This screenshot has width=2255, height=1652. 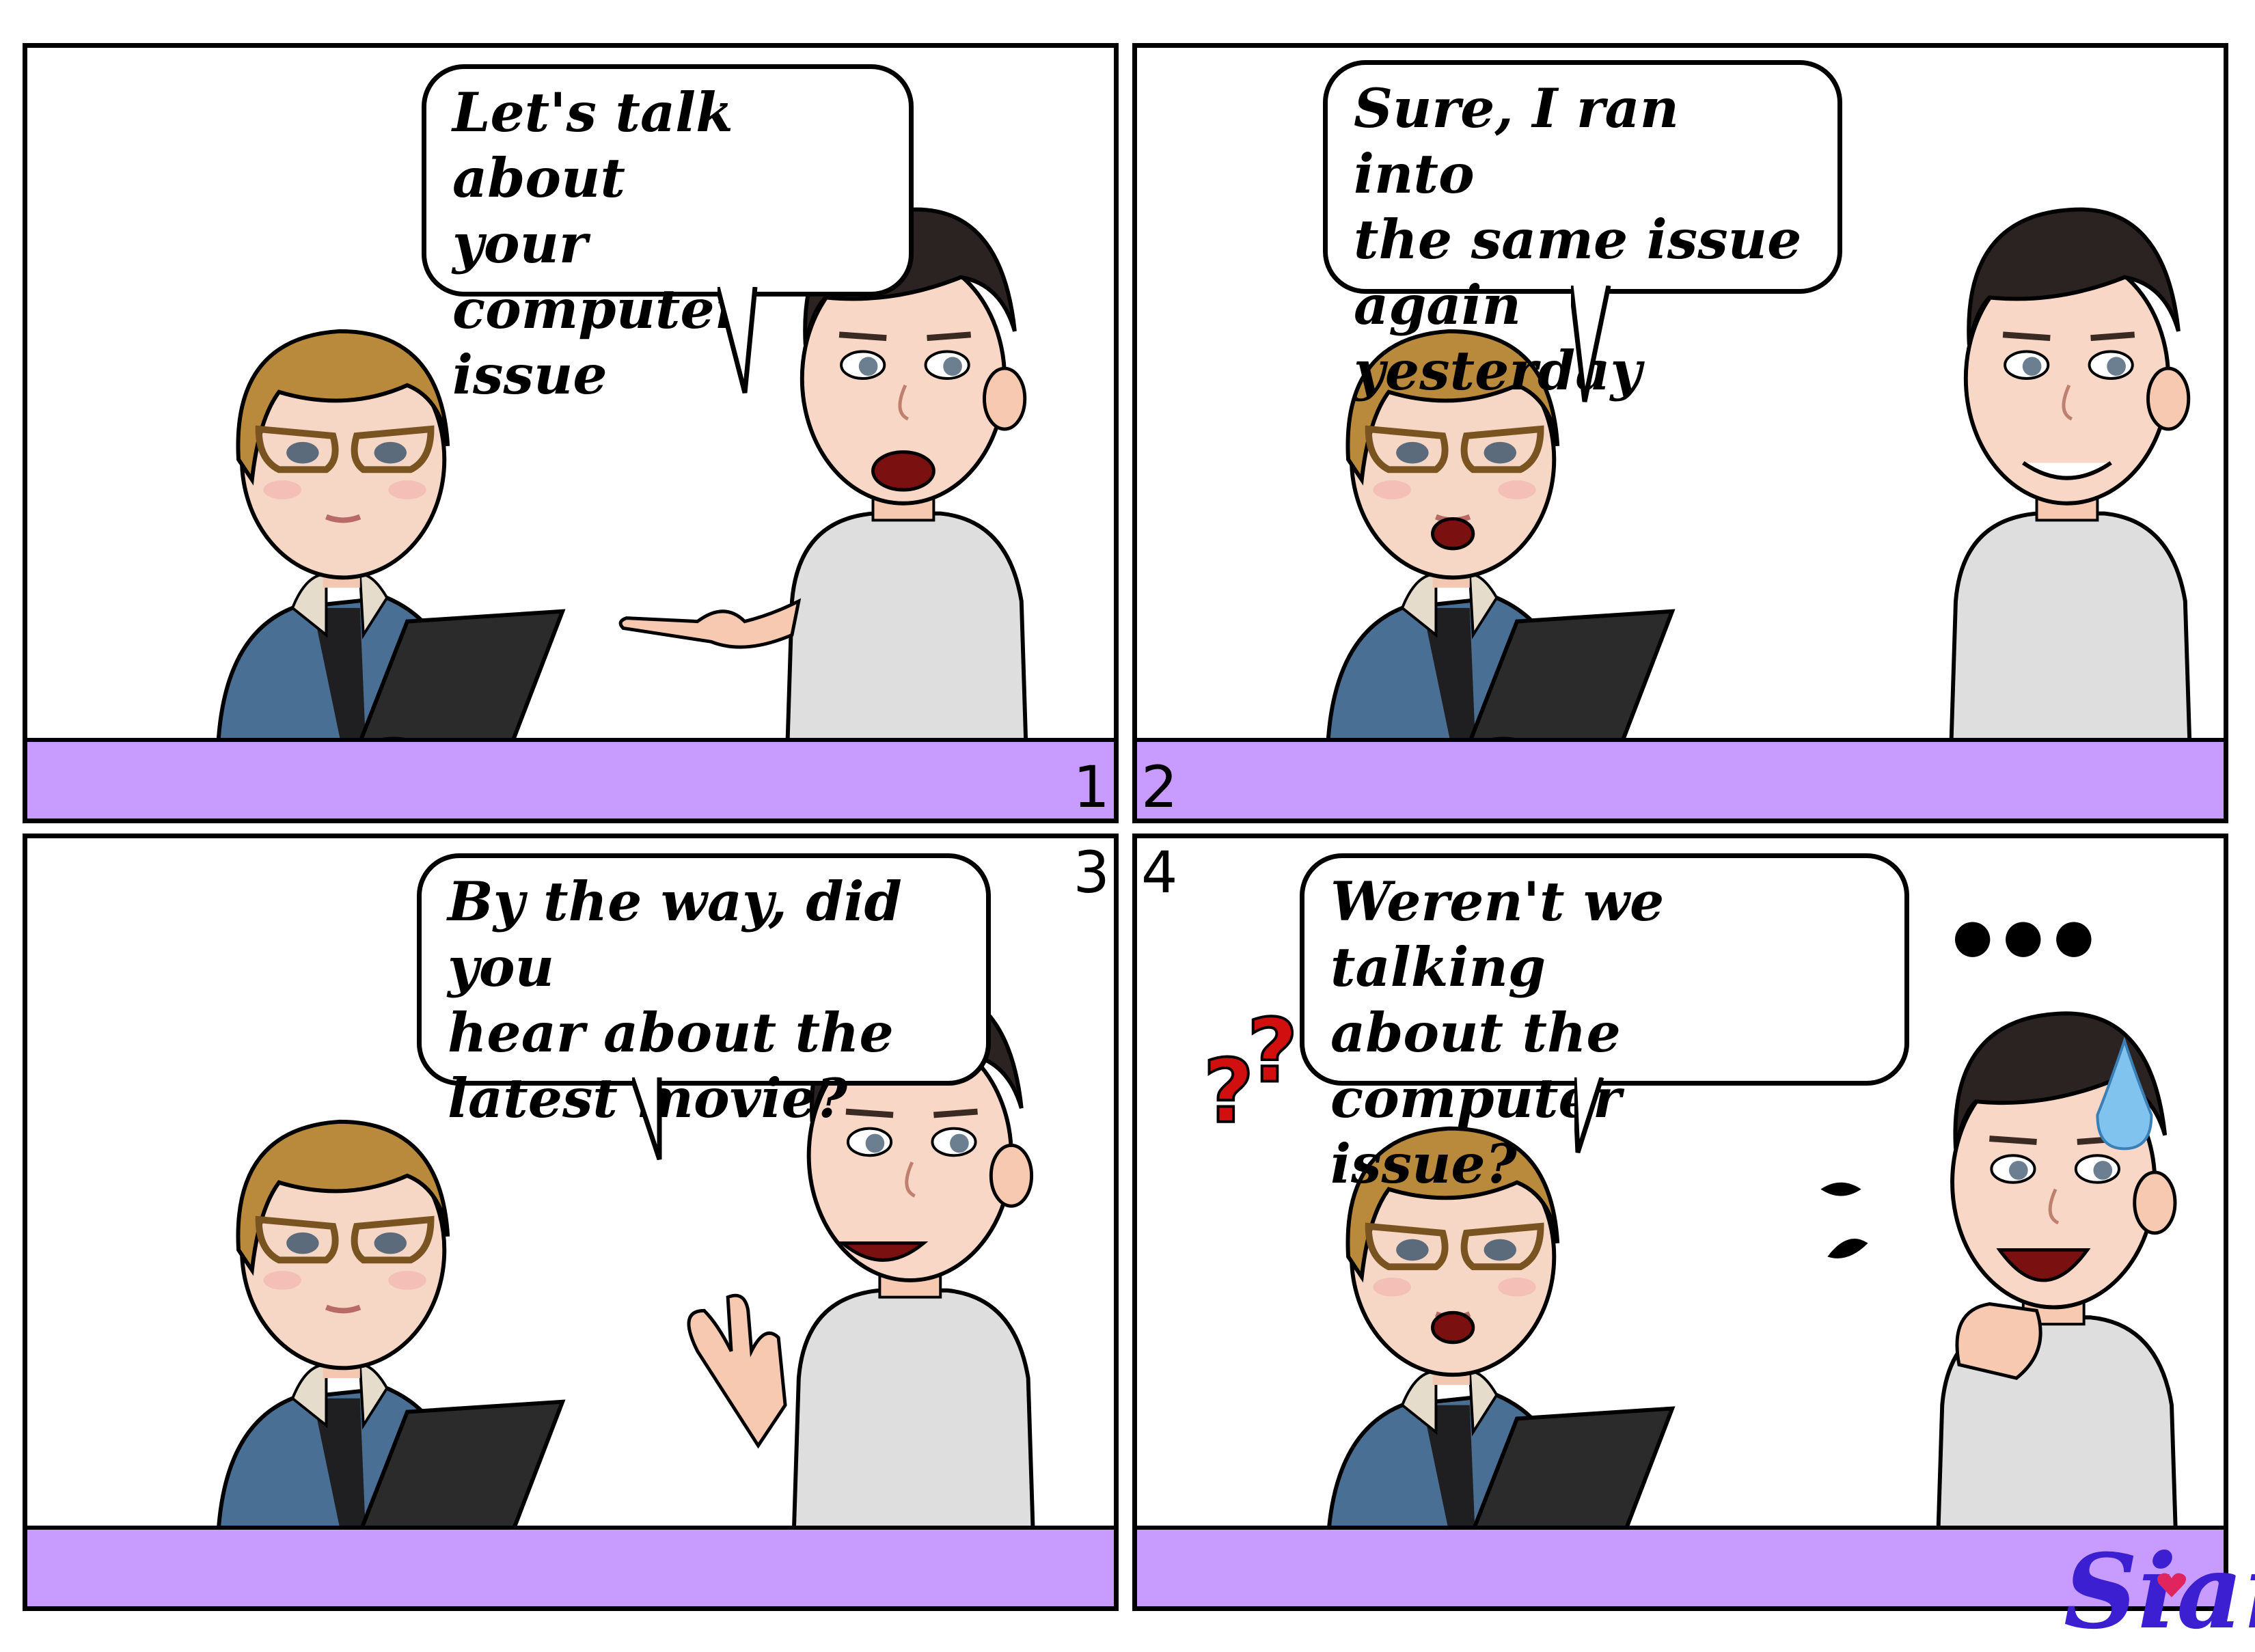 What do you see at coordinates (1091, 787) in the screenshot?
I see `panel-number-1: 1` at bounding box center [1091, 787].